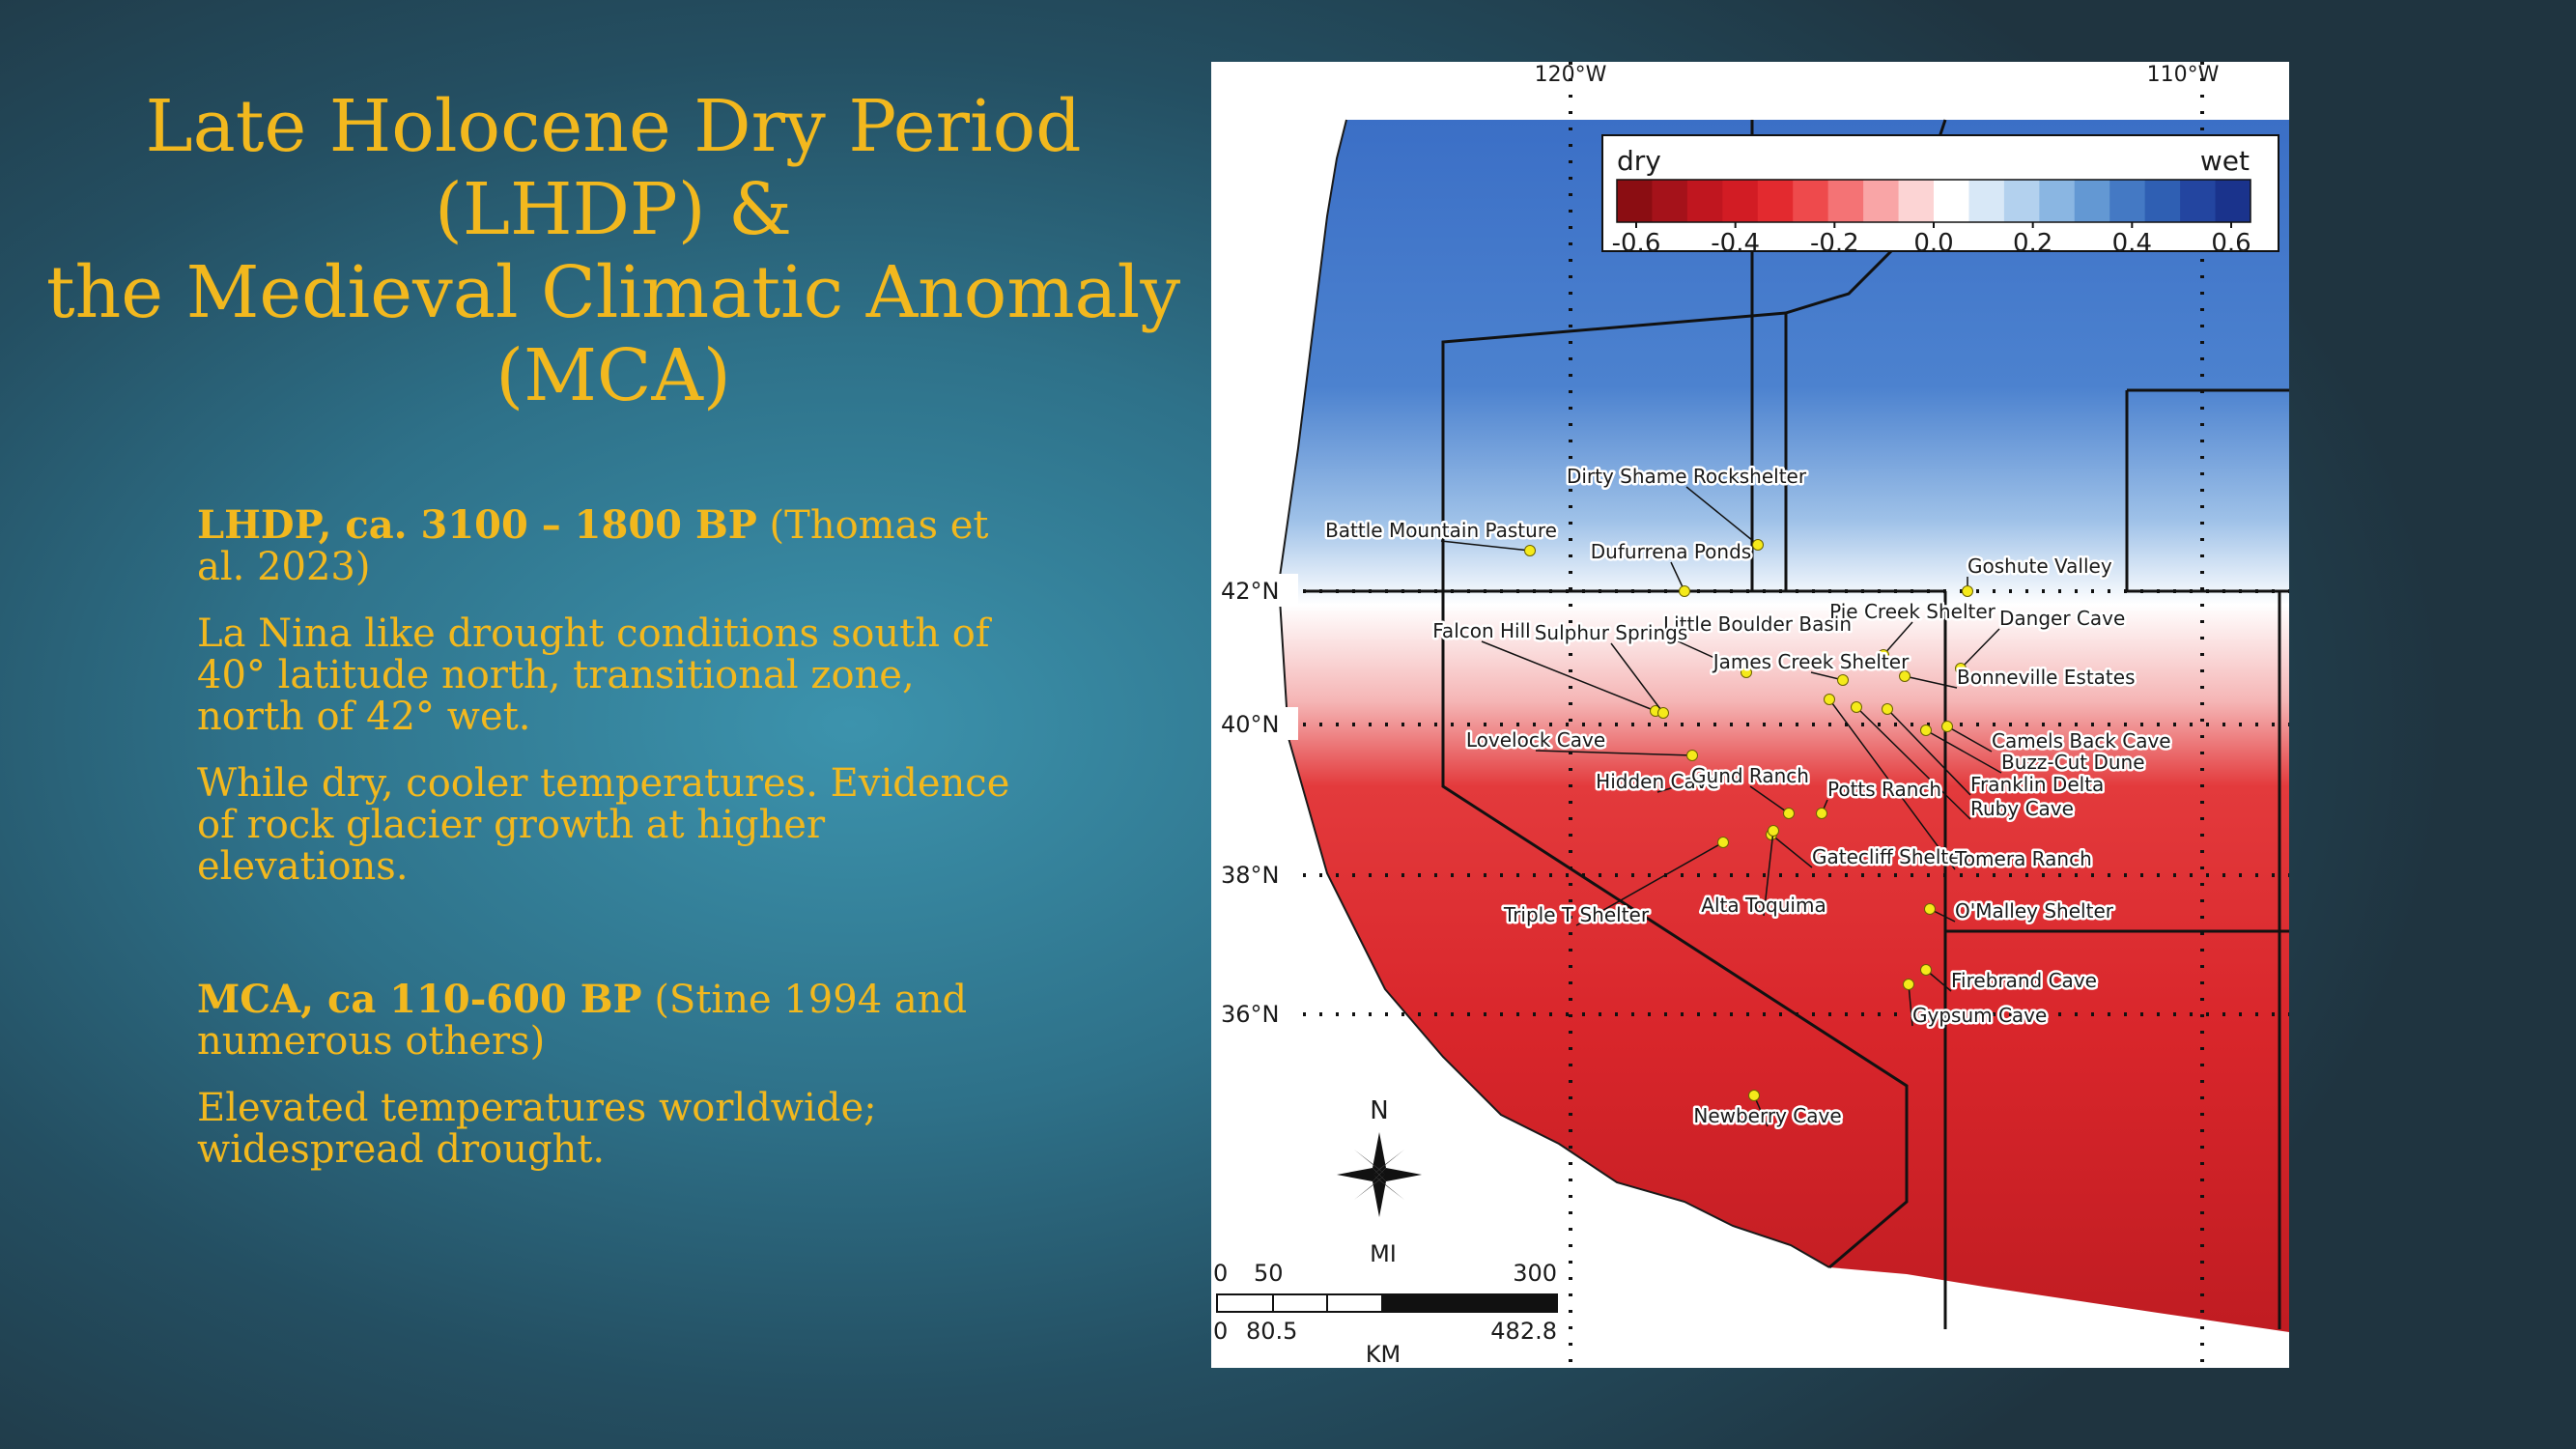 The width and height of the screenshot is (2576, 1449). I want to click on site-label-halo: Newberry Cave, so click(1767, 1115).